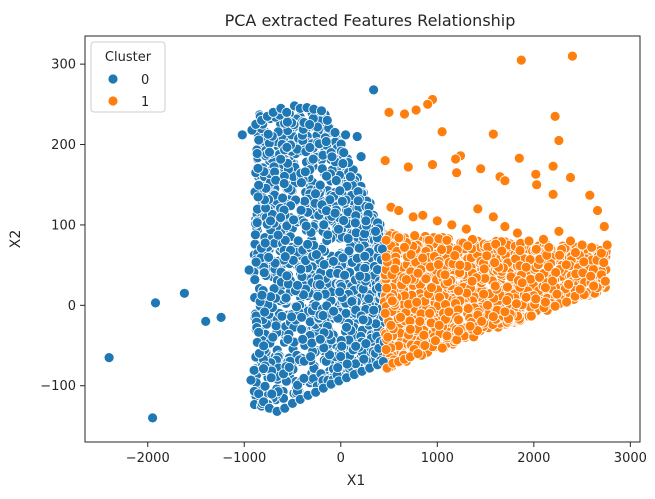 Image resolution: width=655 pixels, height=499 pixels. I want to click on y-tick-label: 100, so click(63, 225).